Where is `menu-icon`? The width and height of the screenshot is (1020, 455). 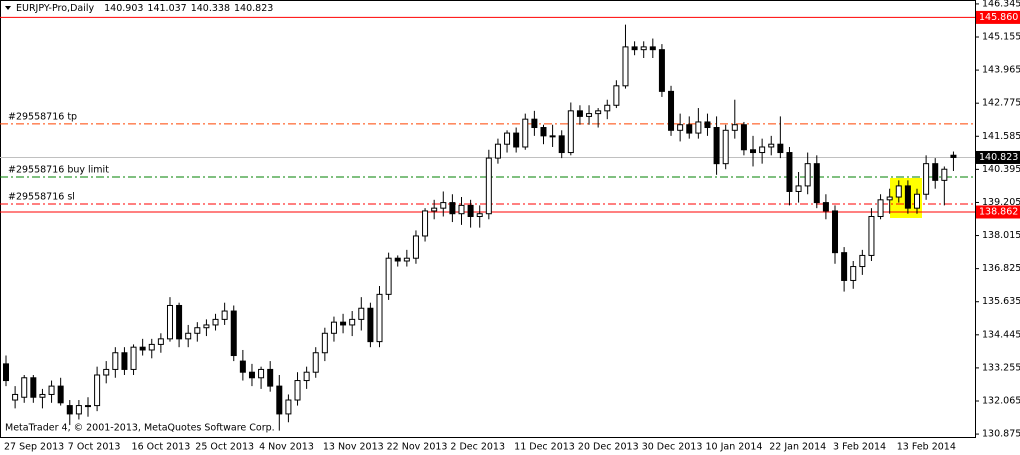 menu-icon is located at coordinates (8, 8).